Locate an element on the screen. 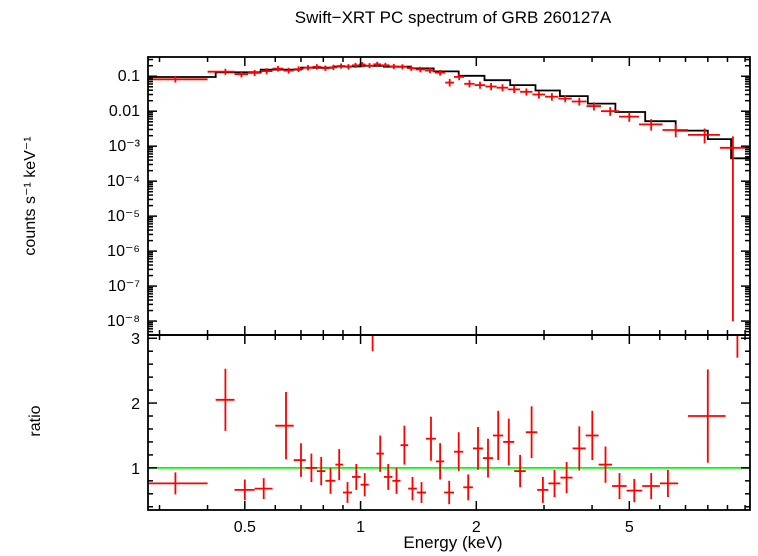  counts-tick-label: 10⁻⁴ is located at coordinates (123, 181).